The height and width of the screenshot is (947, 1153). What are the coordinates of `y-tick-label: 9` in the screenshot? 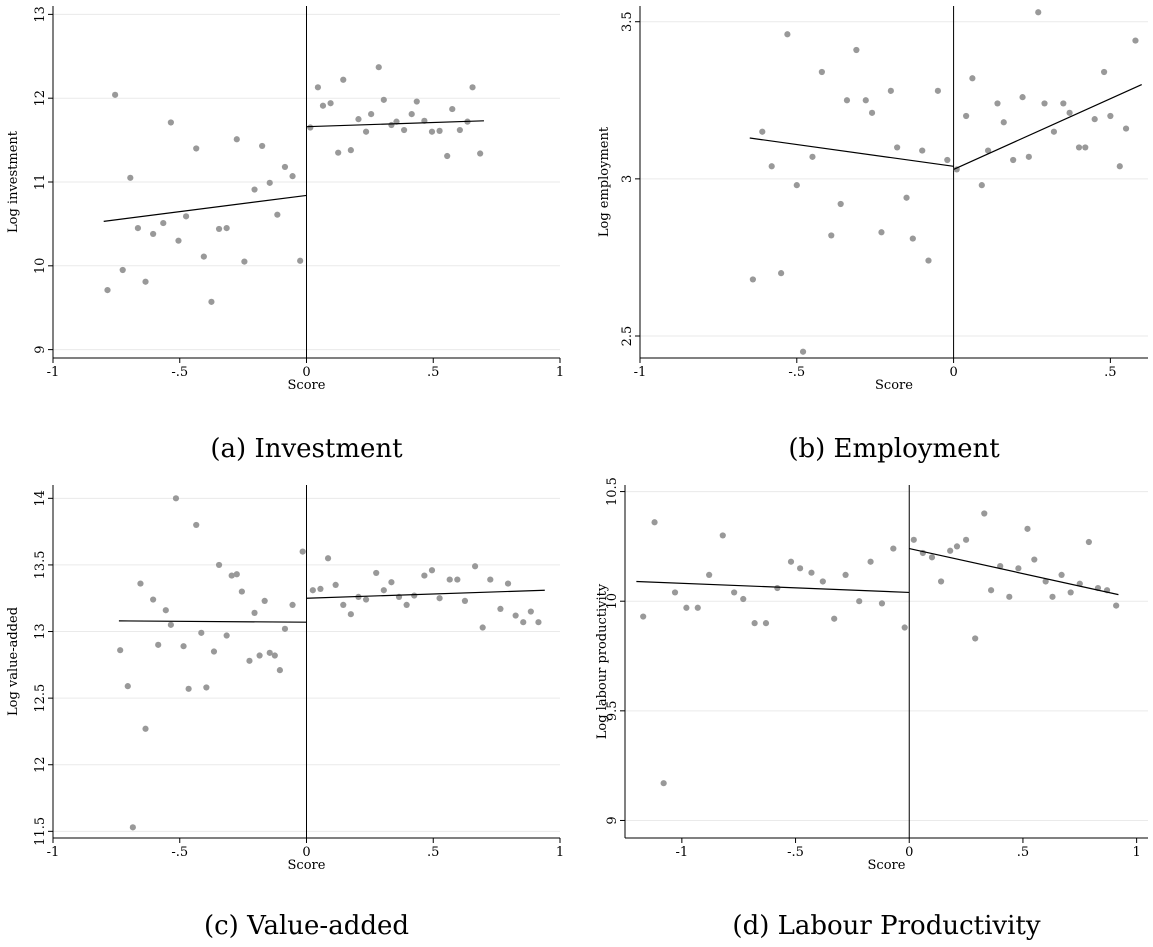 It's located at (612, 820).